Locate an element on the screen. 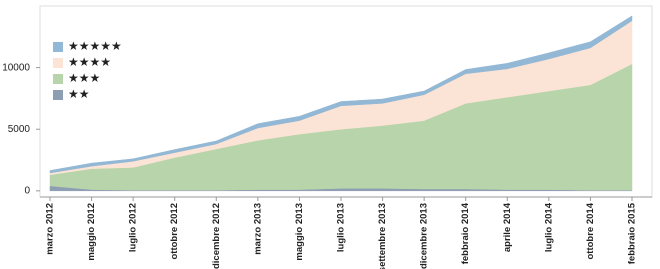  x-tick-label: ottobre 2014 is located at coordinates (590, 230).